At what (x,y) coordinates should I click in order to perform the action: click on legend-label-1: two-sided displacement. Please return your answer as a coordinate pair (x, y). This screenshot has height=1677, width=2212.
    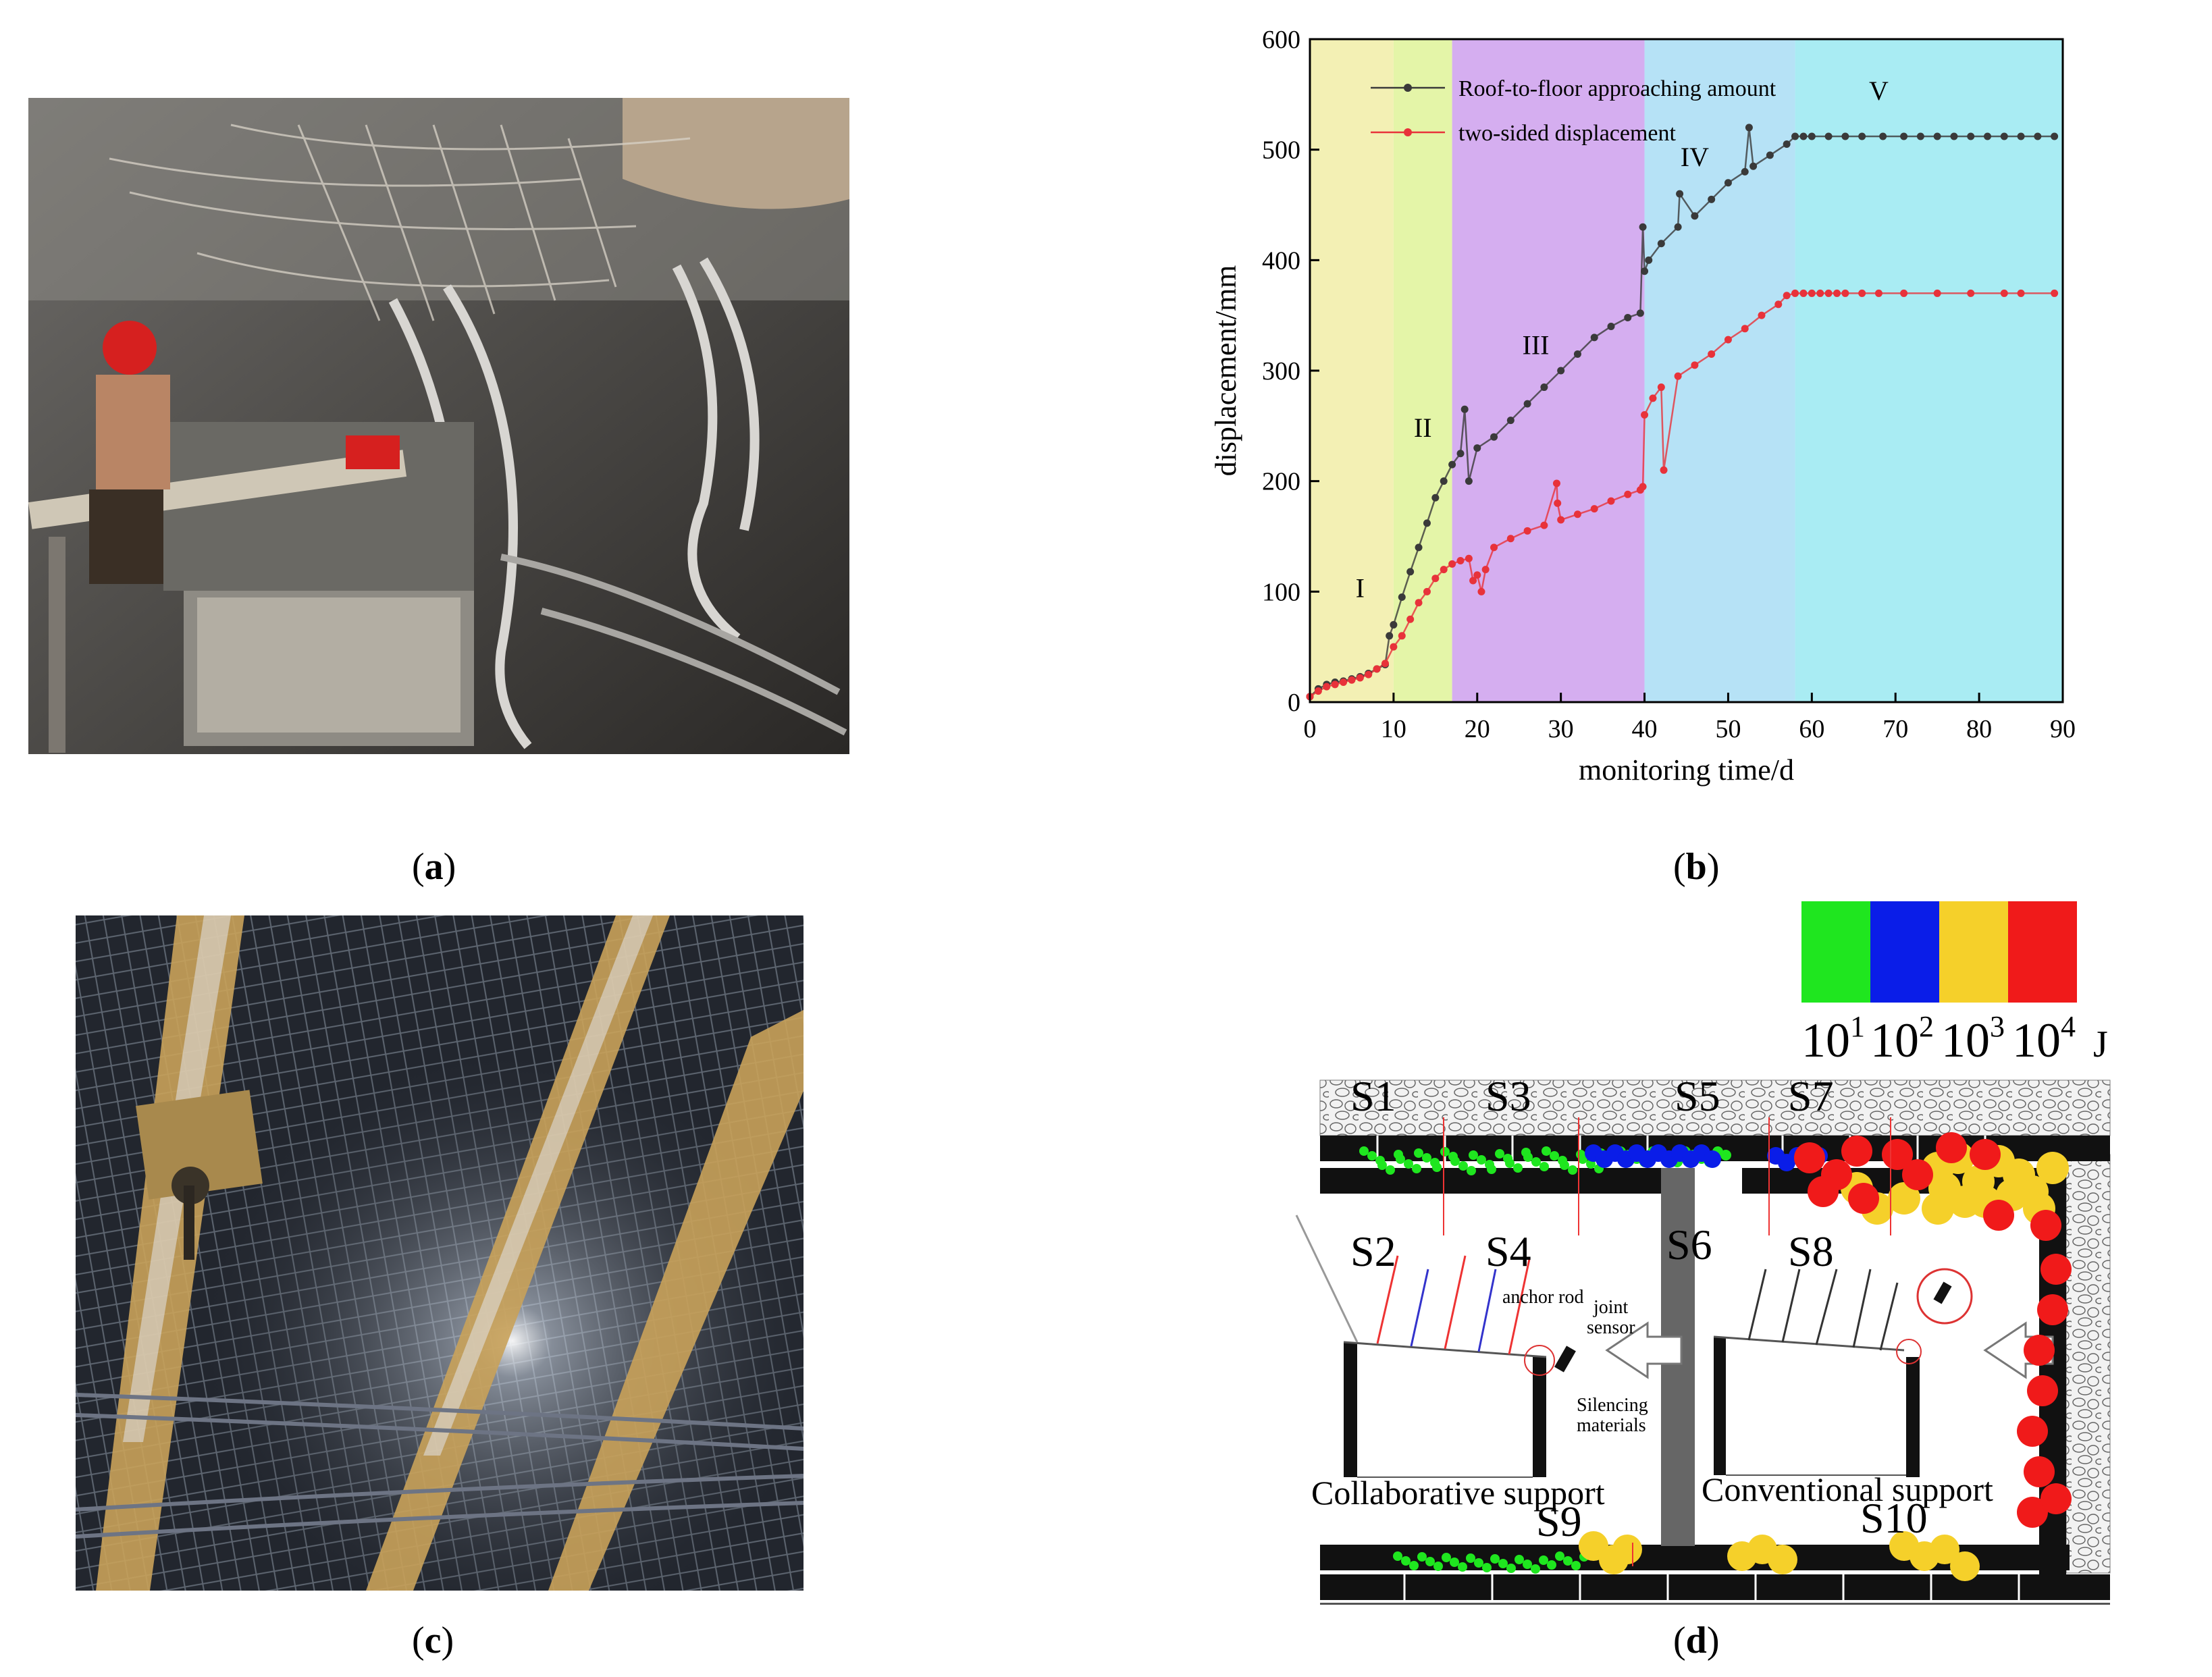
    Looking at the image, I should click on (1568, 133).